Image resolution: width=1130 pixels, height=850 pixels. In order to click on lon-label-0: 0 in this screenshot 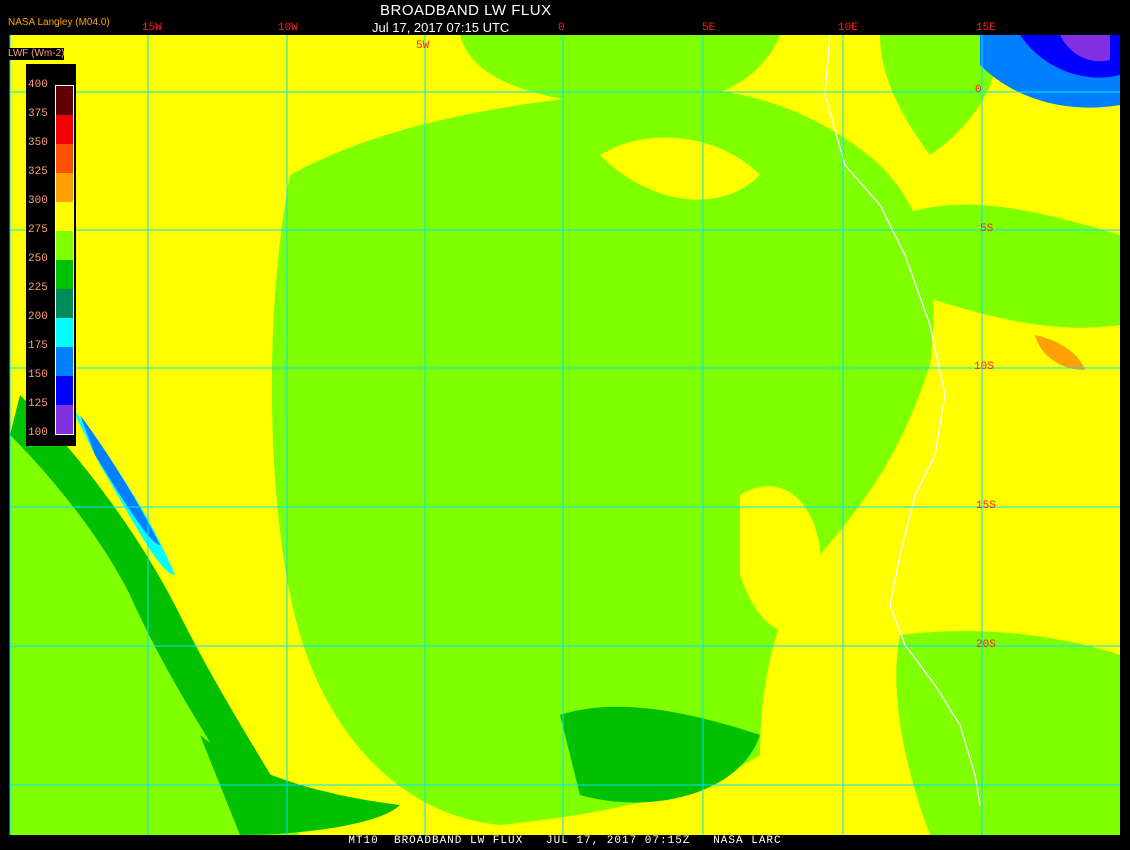, I will do `click(561, 28)`.